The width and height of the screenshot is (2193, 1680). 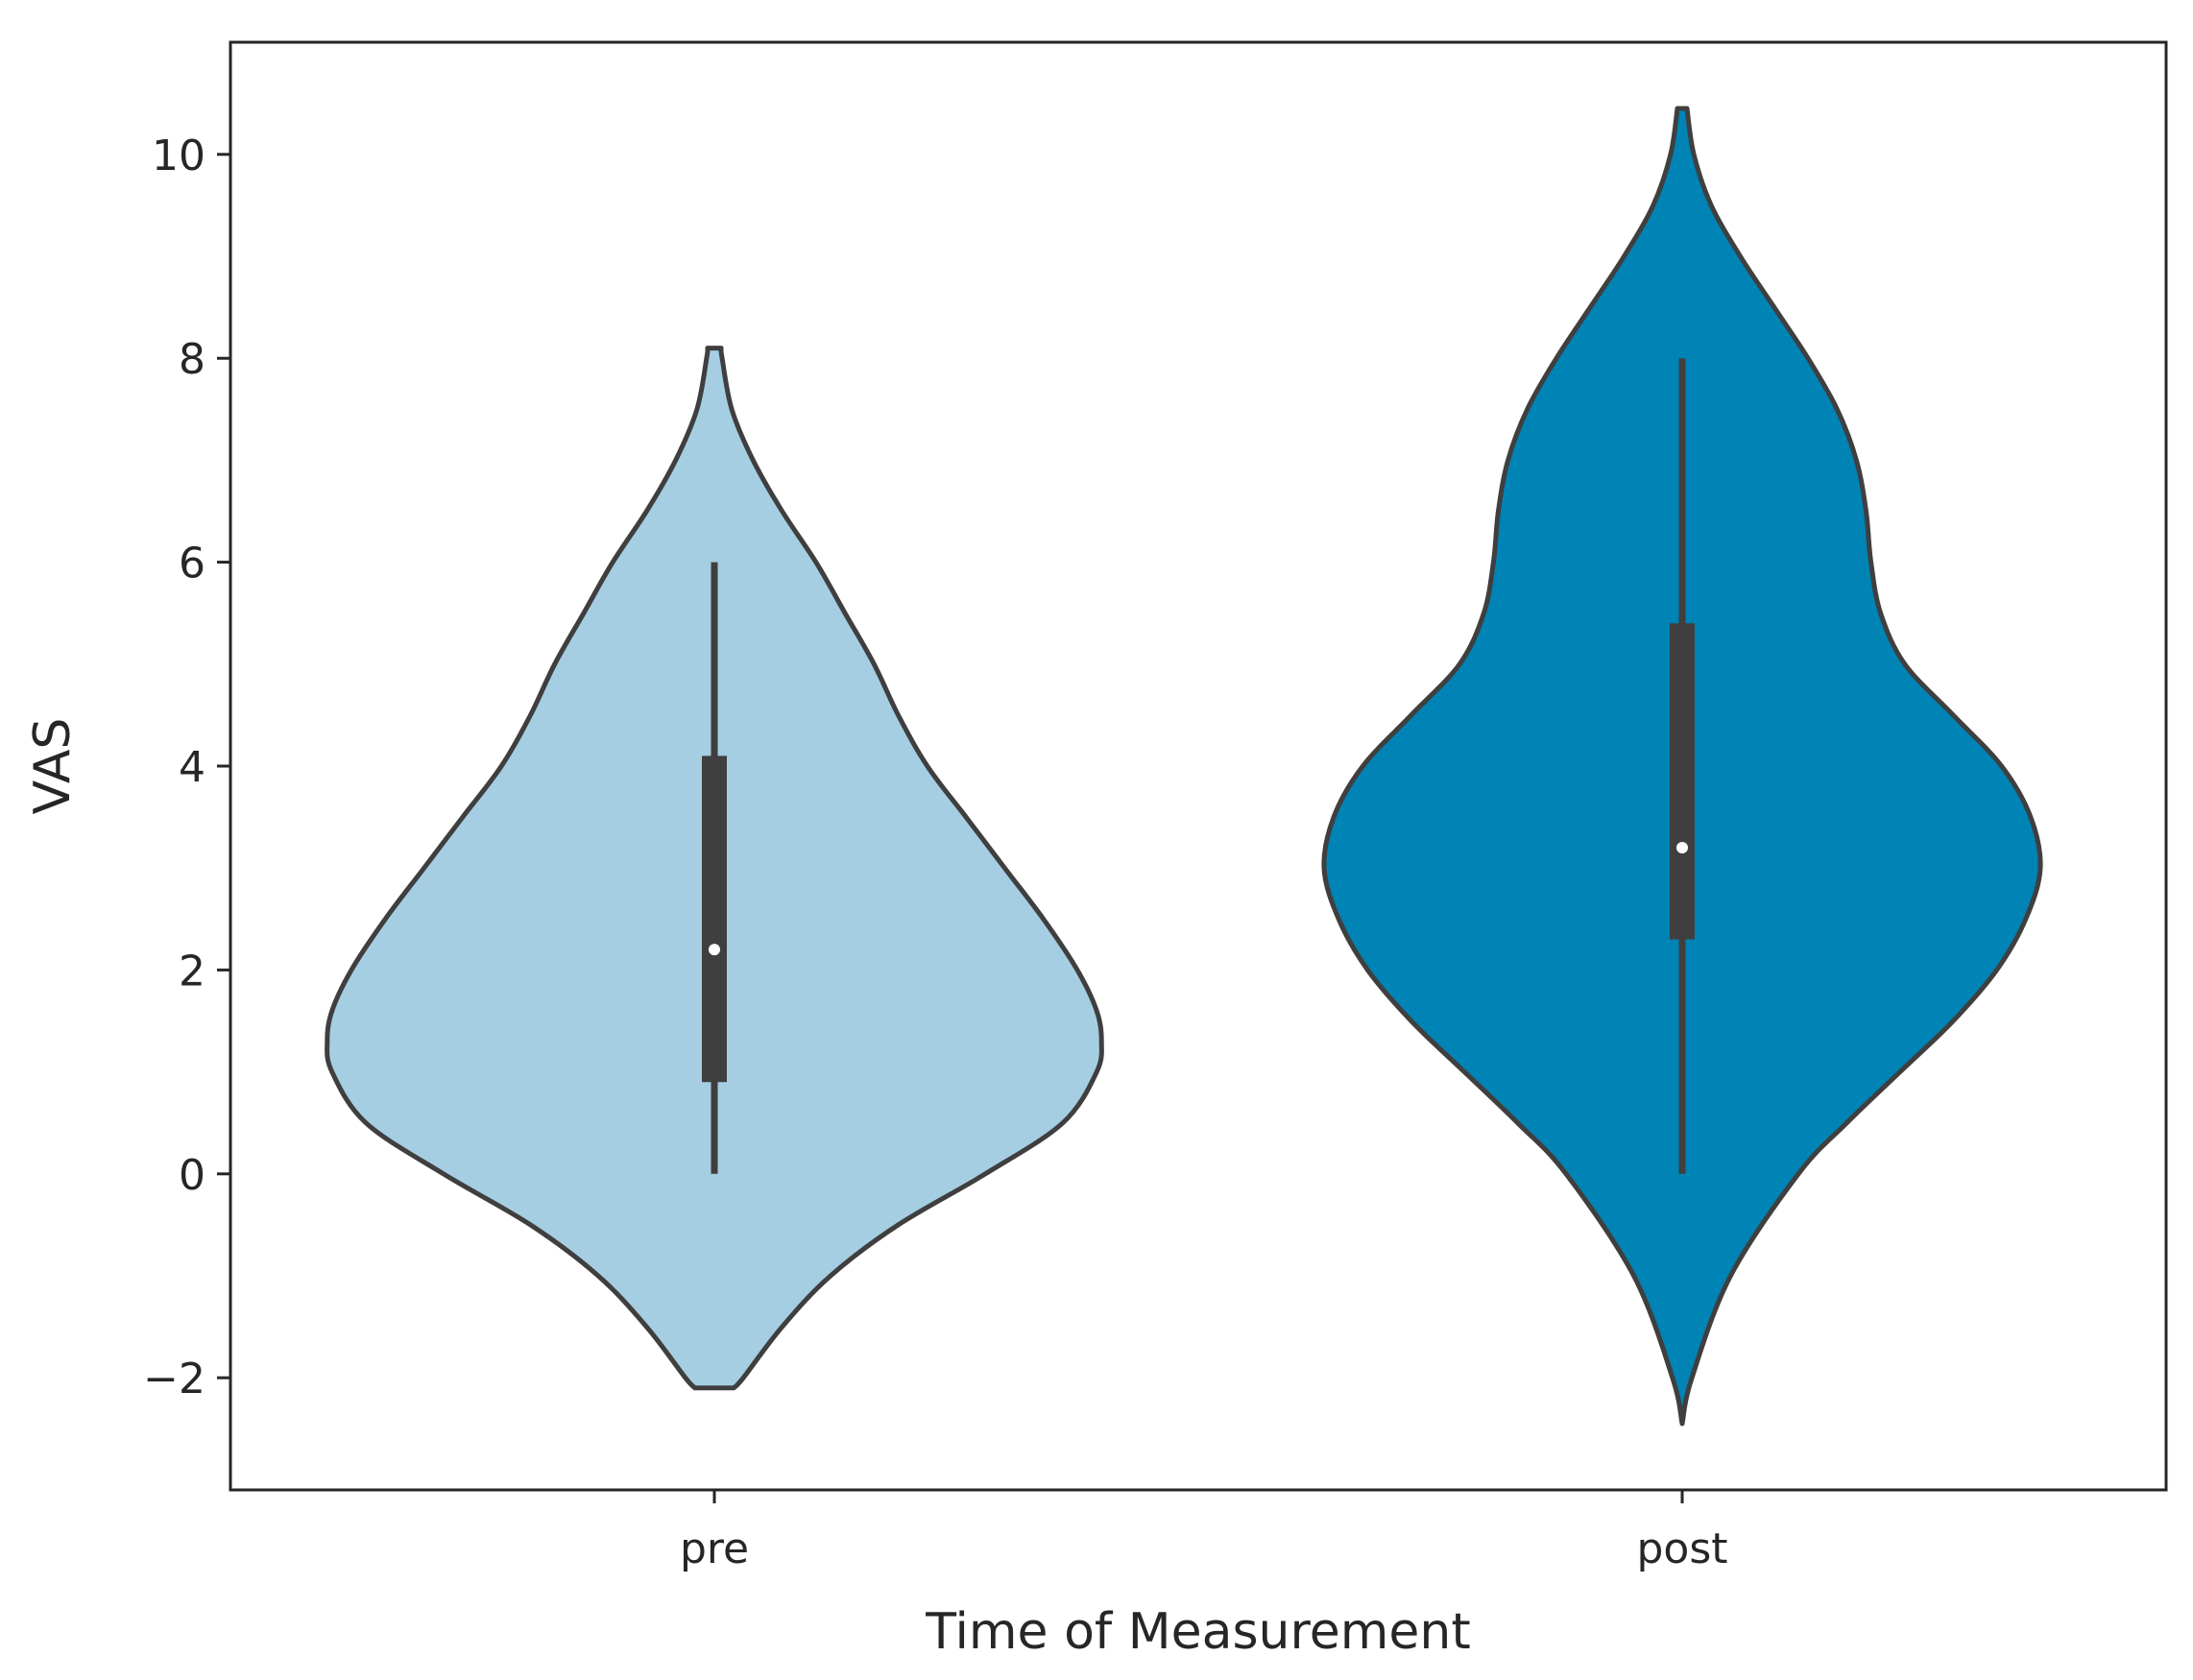 I want to click on y-tick-label: 6, so click(x=192, y=564).